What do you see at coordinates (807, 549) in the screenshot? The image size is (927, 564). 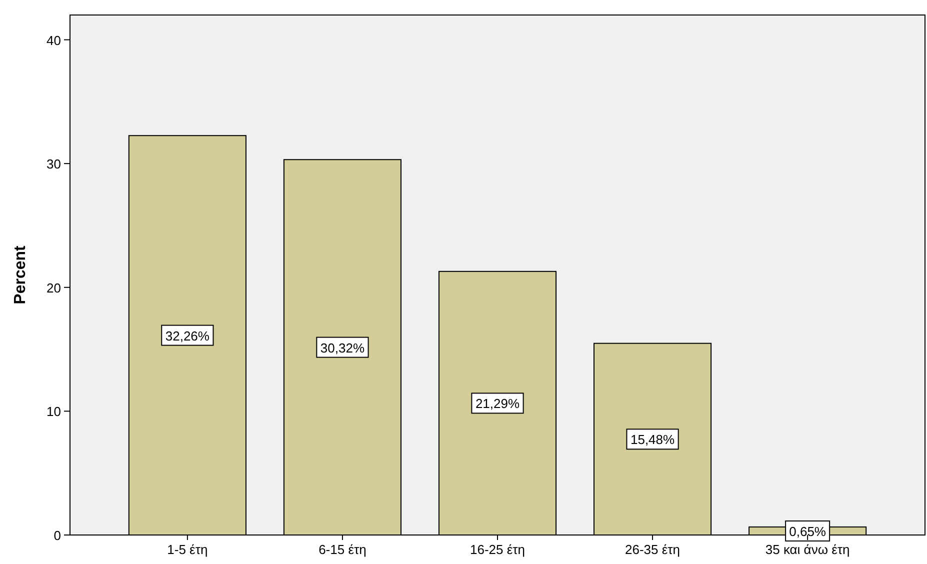 I see `x-tick-label: 35 και άνω έτη` at bounding box center [807, 549].